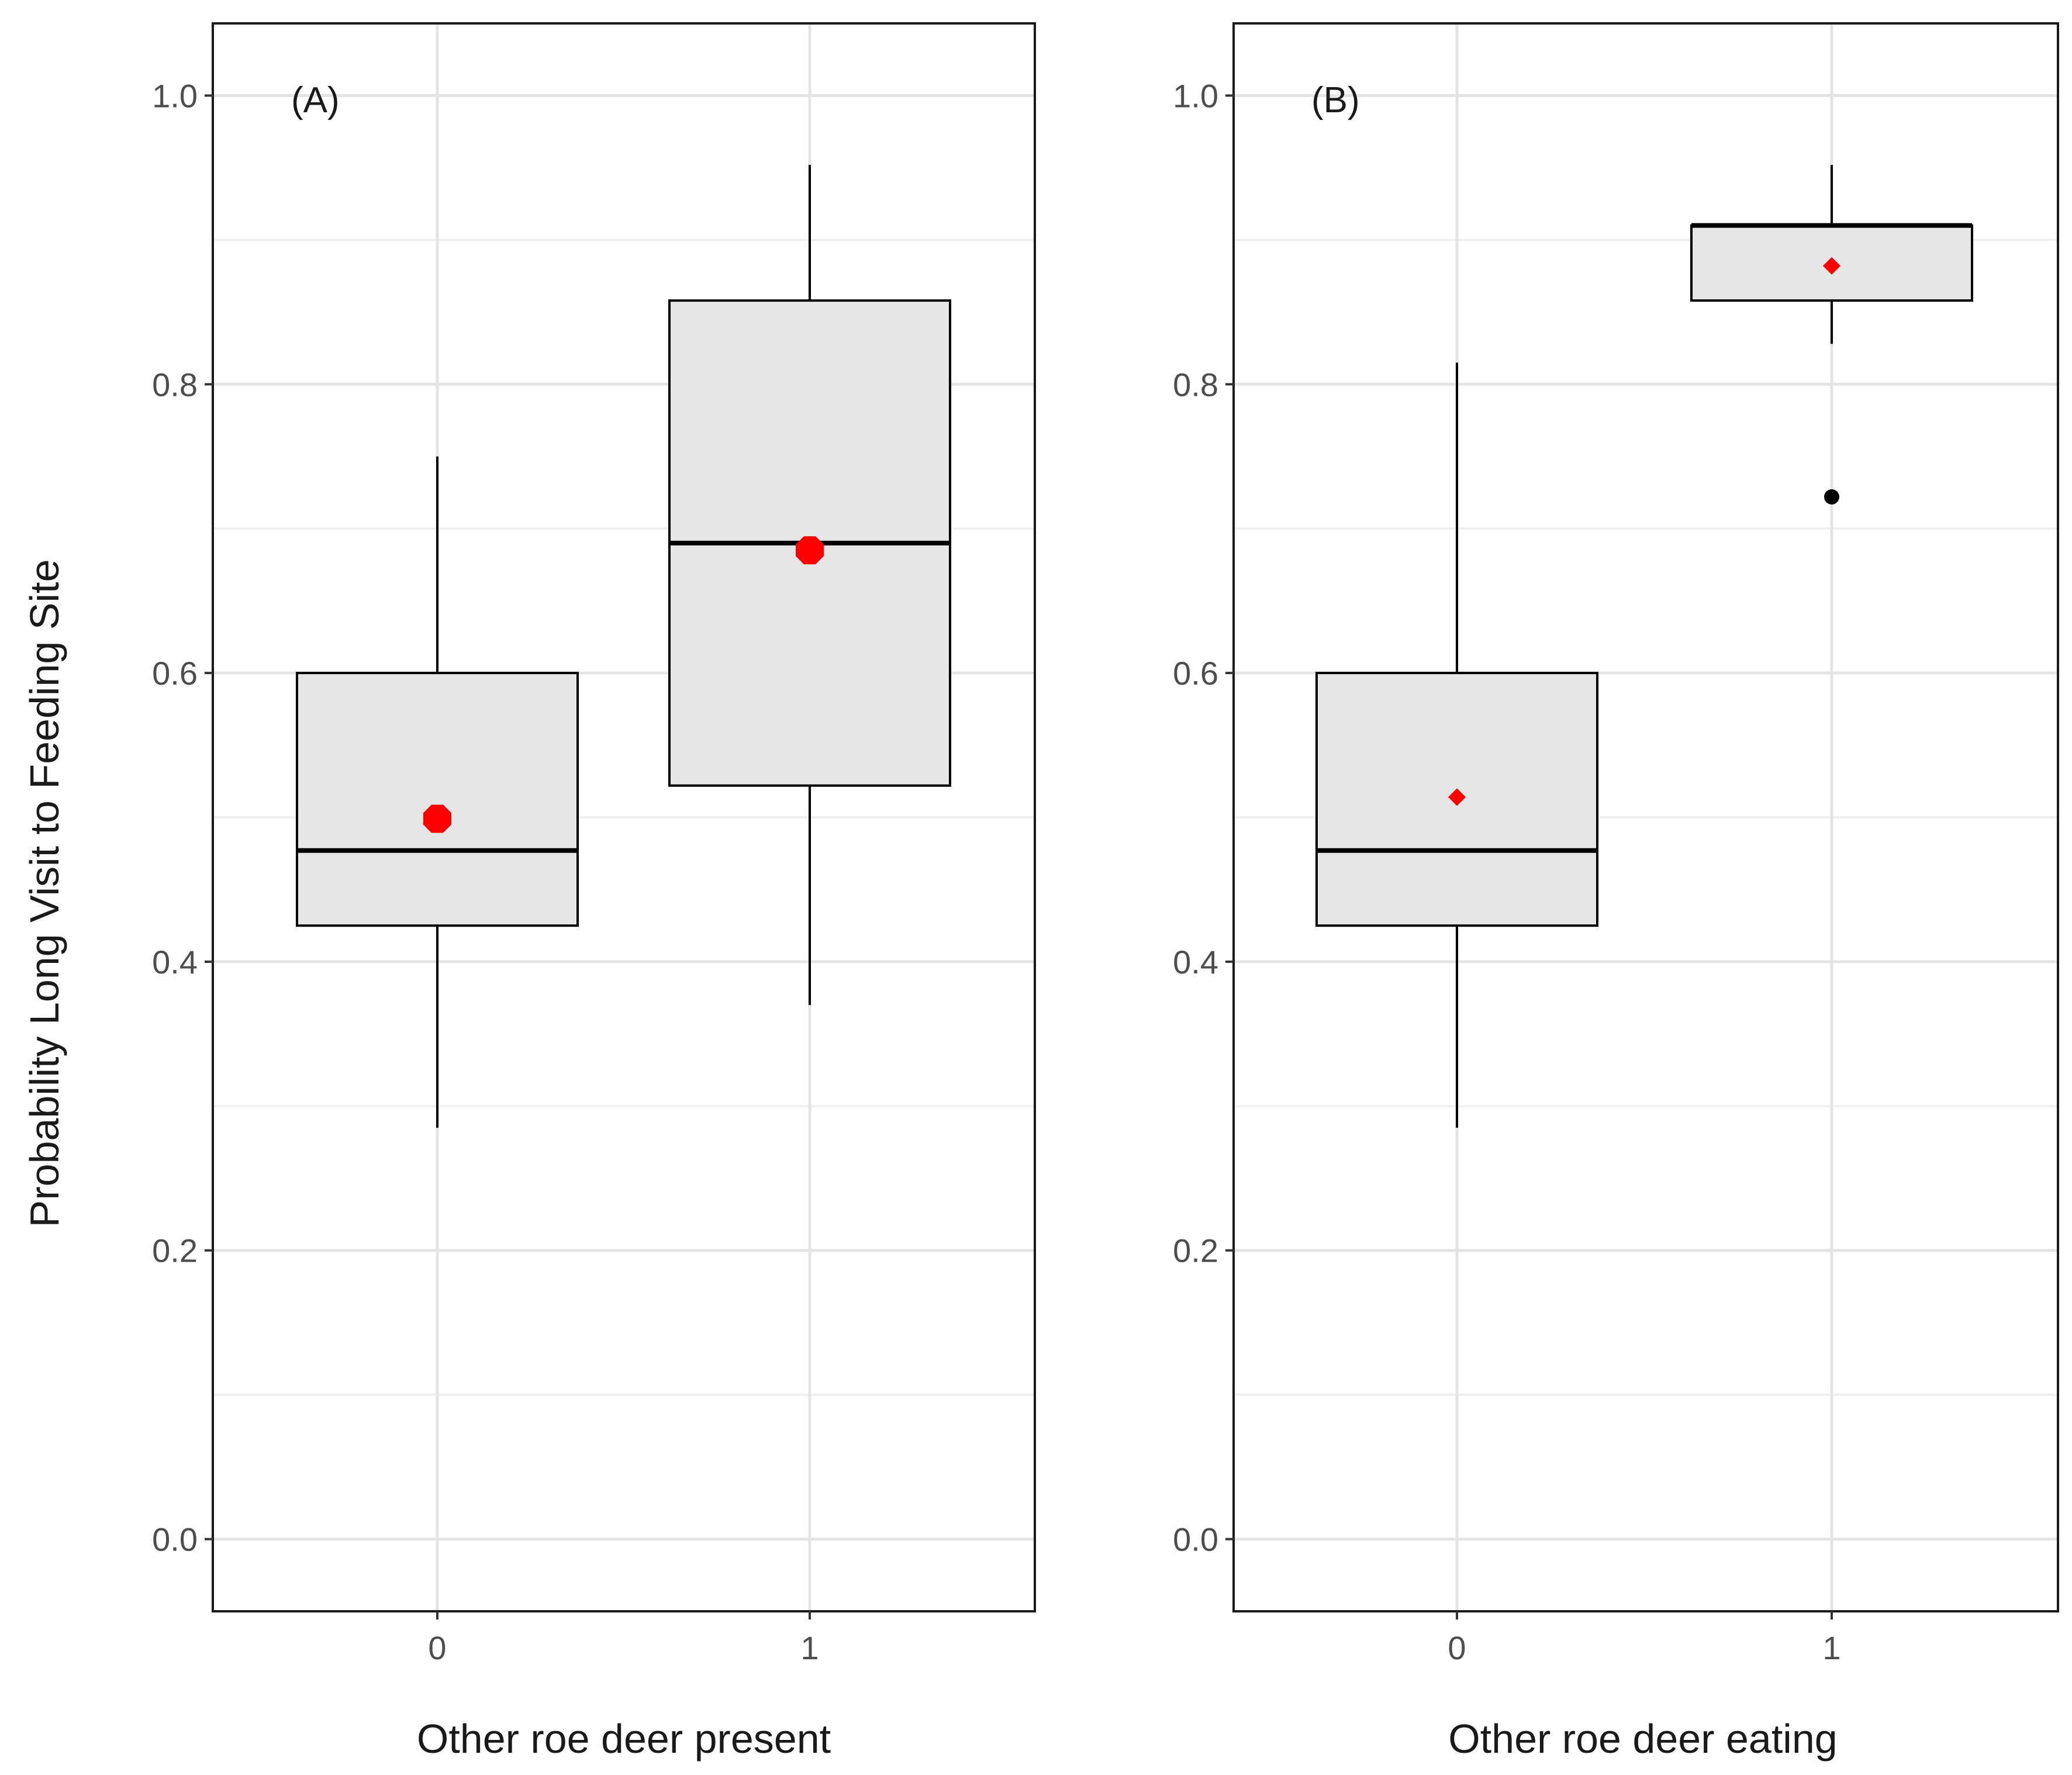  What do you see at coordinates (175, 1539) in the screenshot?
I see `panel-a-y-tick-label: 0.0` at bounding box center [175, 1539].